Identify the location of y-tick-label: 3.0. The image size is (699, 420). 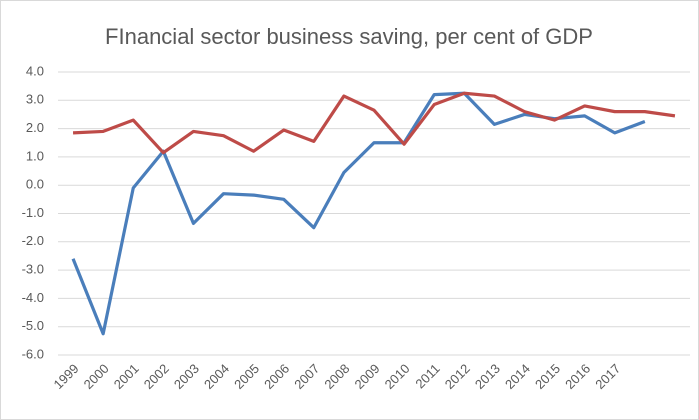
(35, 99).